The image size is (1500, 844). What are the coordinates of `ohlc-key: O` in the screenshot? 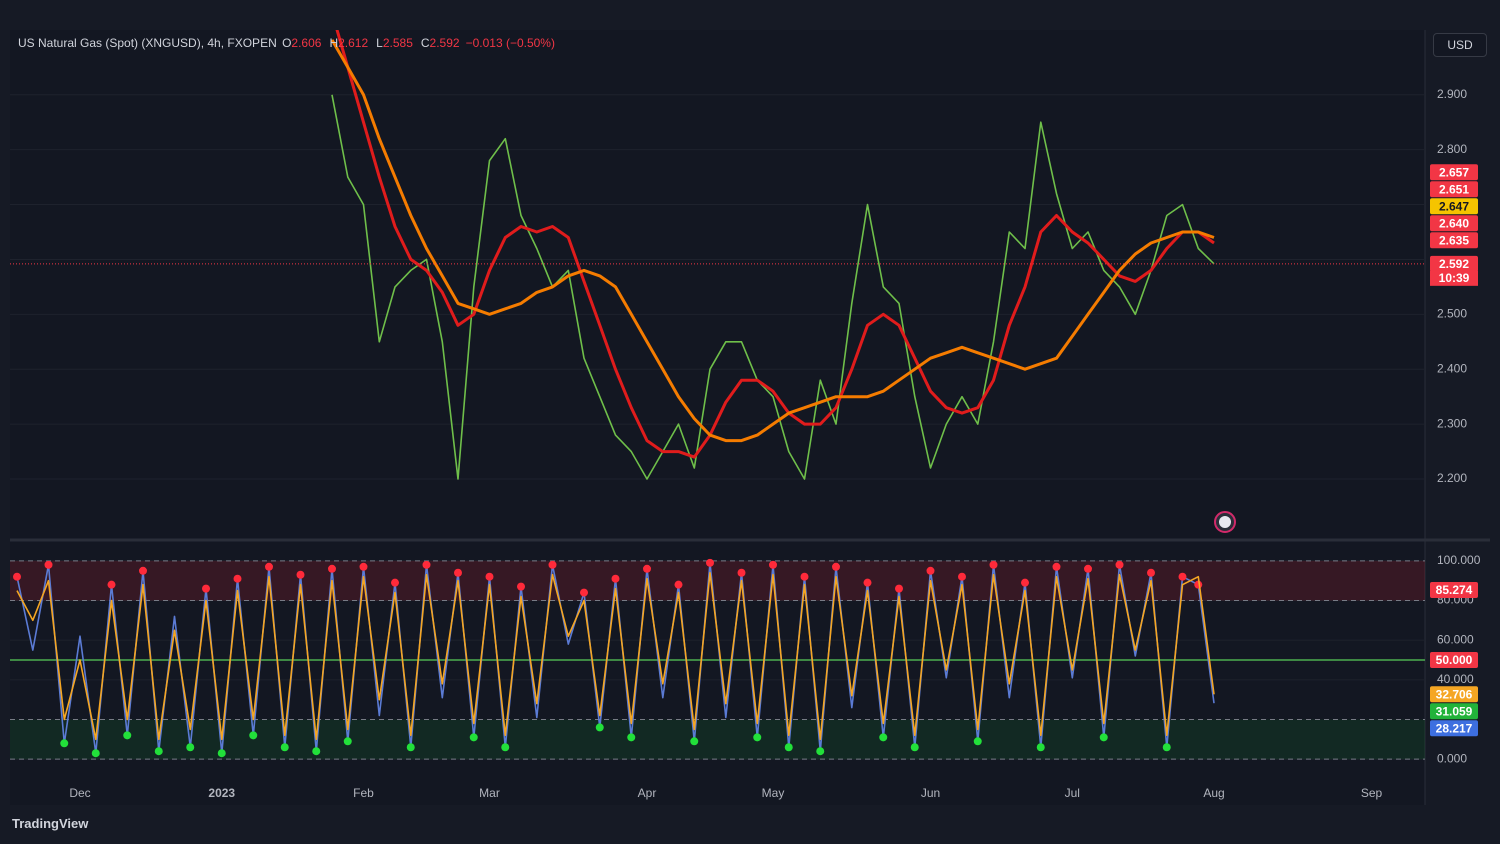 It's located at (287, 43).